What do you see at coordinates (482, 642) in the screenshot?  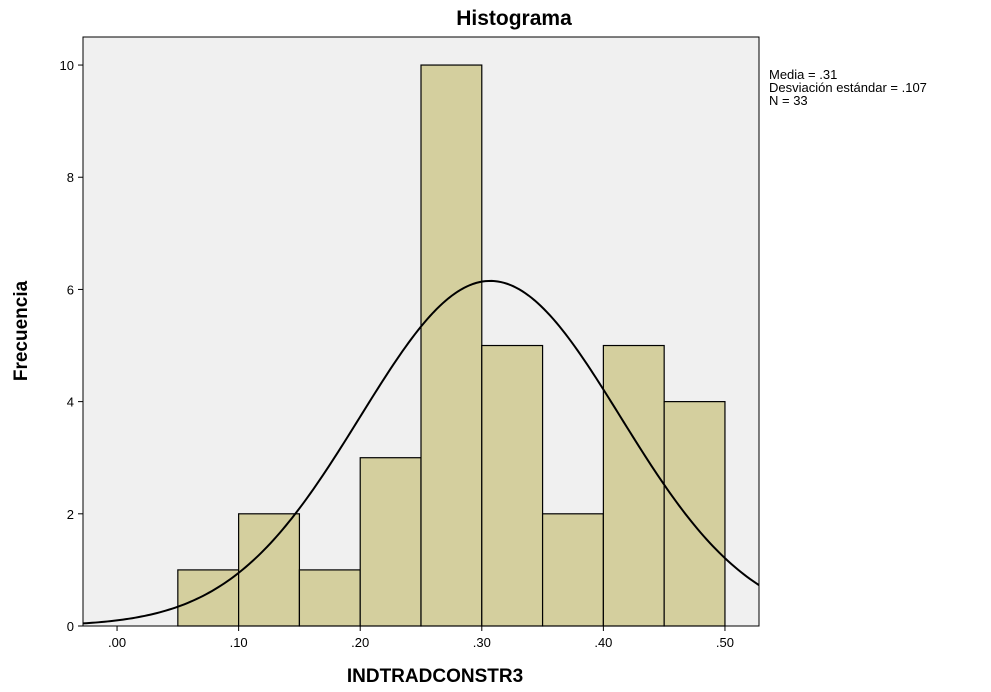 I see `x-tick-label: .30` at bounding box center [482, 642].